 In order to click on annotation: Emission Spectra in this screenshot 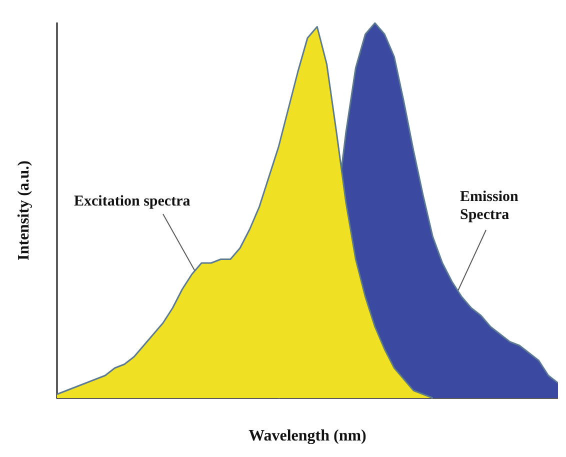, I will do `click(490, 206)`.